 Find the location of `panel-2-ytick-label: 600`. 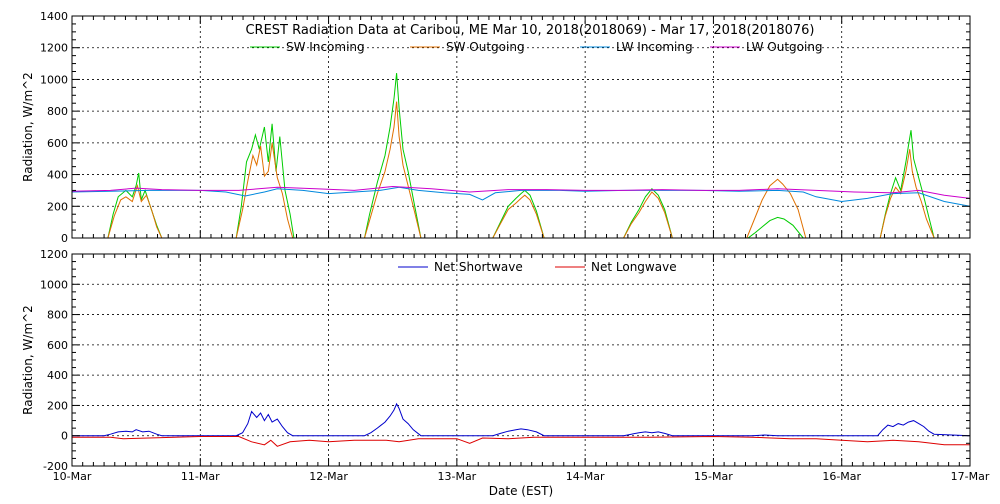

panel-2-ytick-label: 600 is located at coordinates (57, 345).